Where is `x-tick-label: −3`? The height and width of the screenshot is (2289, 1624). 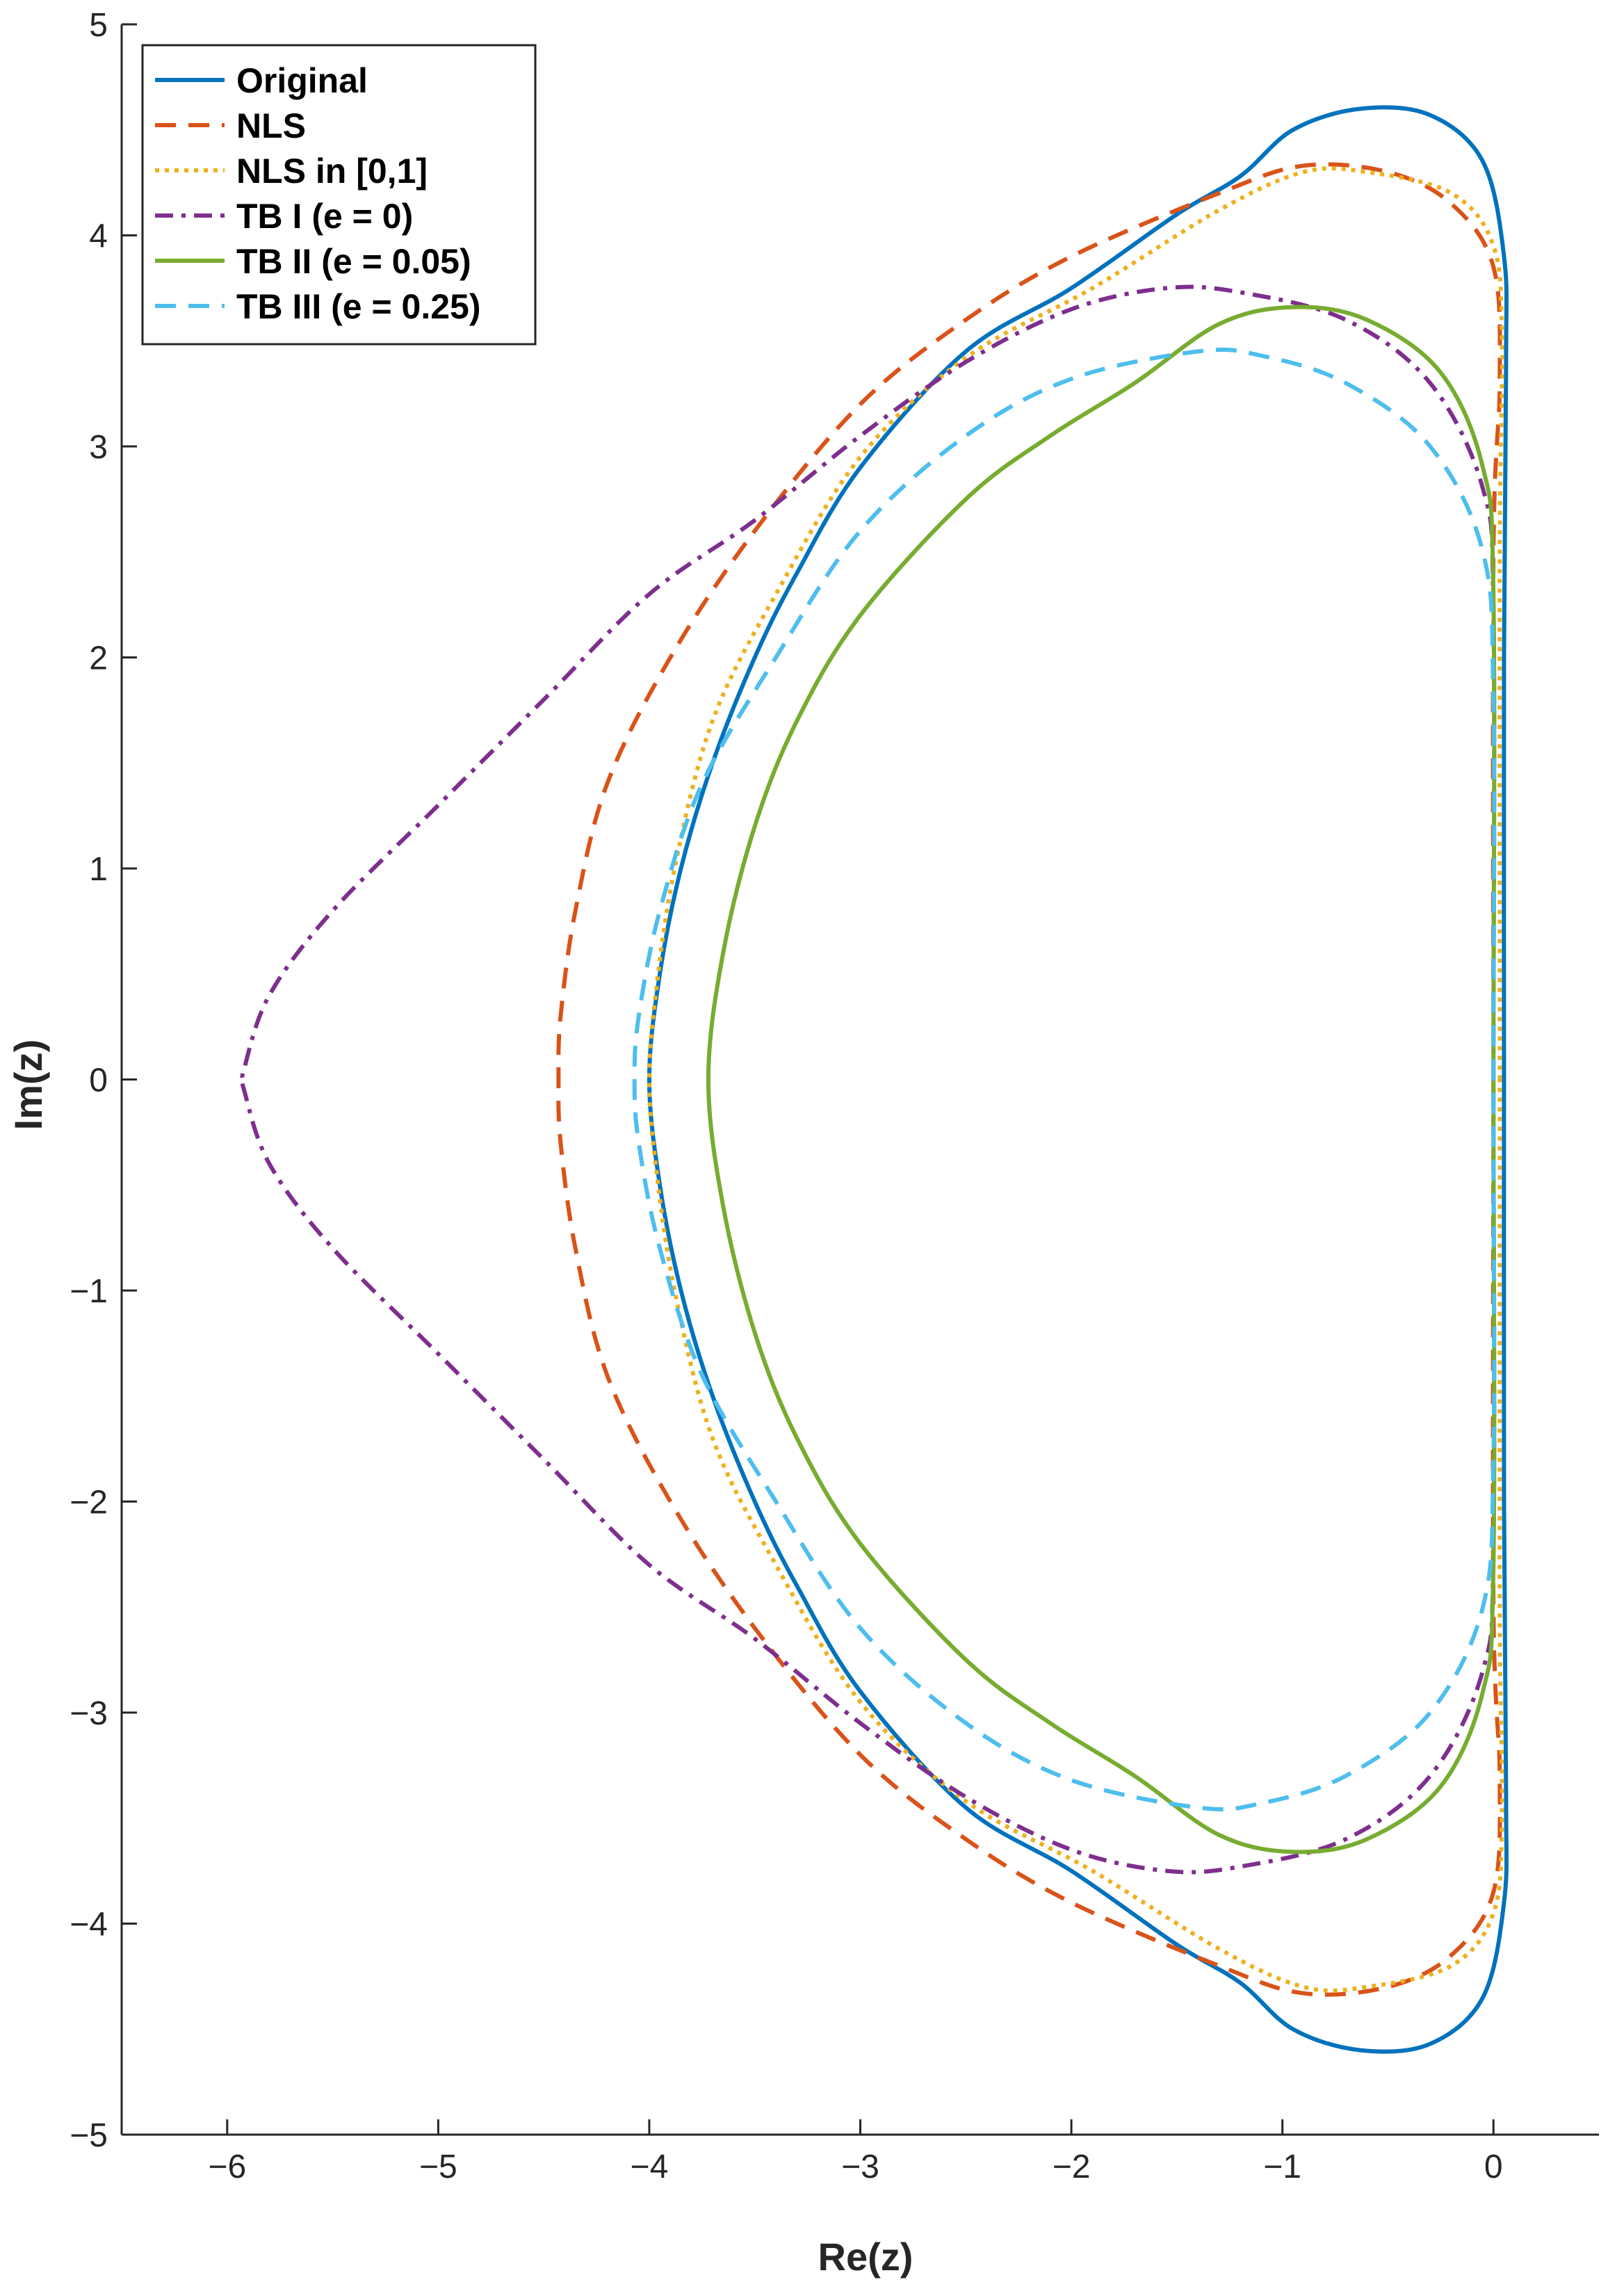
x-tick-label: −3 is located at coordinates (860, 2167).